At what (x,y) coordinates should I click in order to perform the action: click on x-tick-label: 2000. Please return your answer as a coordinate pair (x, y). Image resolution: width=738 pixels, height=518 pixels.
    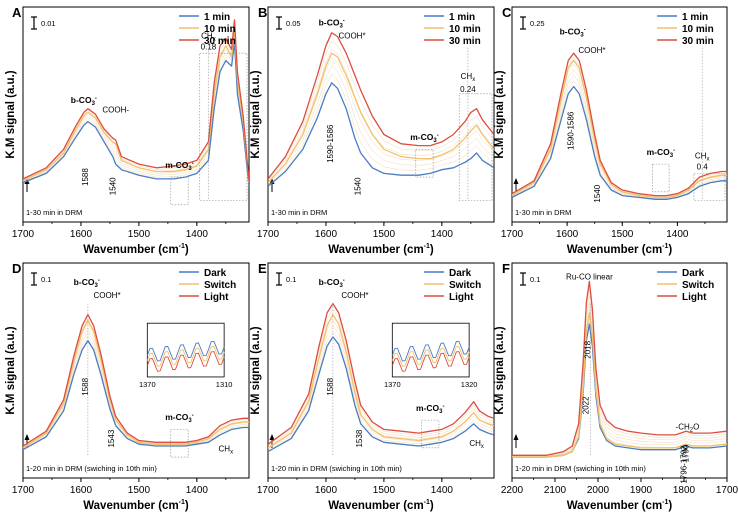
    Looking at the image, I should click on (598, 490).